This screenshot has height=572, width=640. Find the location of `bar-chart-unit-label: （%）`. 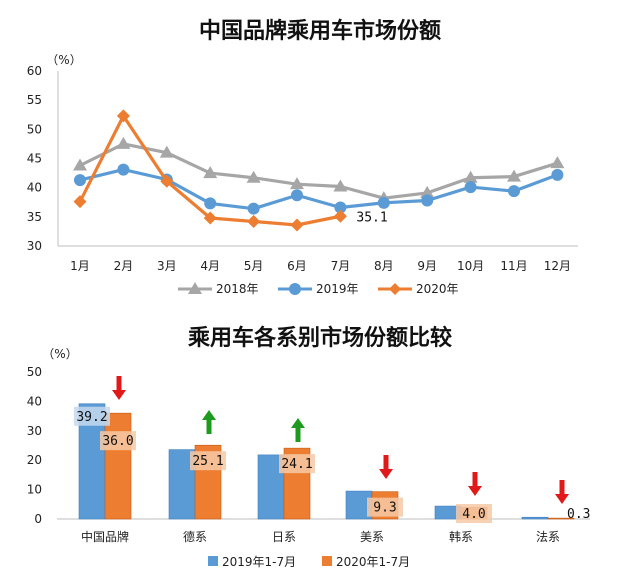

bar-chart-unit-label: （%） is located at coordinates (59, 354).